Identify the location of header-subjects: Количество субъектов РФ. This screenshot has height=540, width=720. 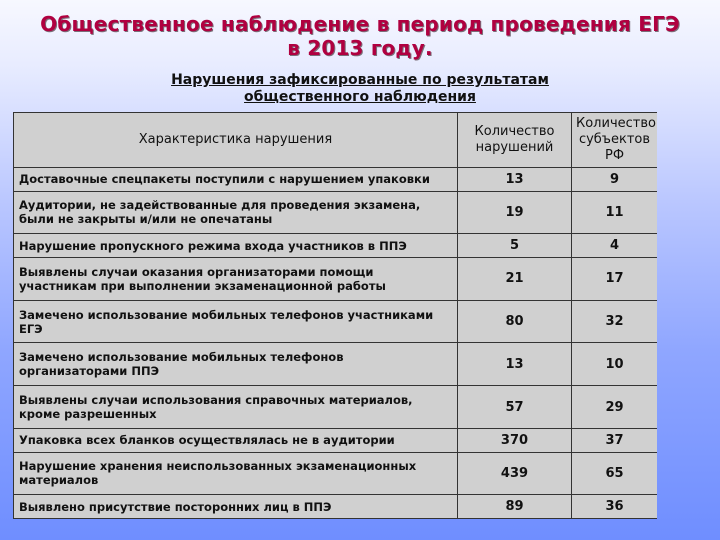
(614, 140).